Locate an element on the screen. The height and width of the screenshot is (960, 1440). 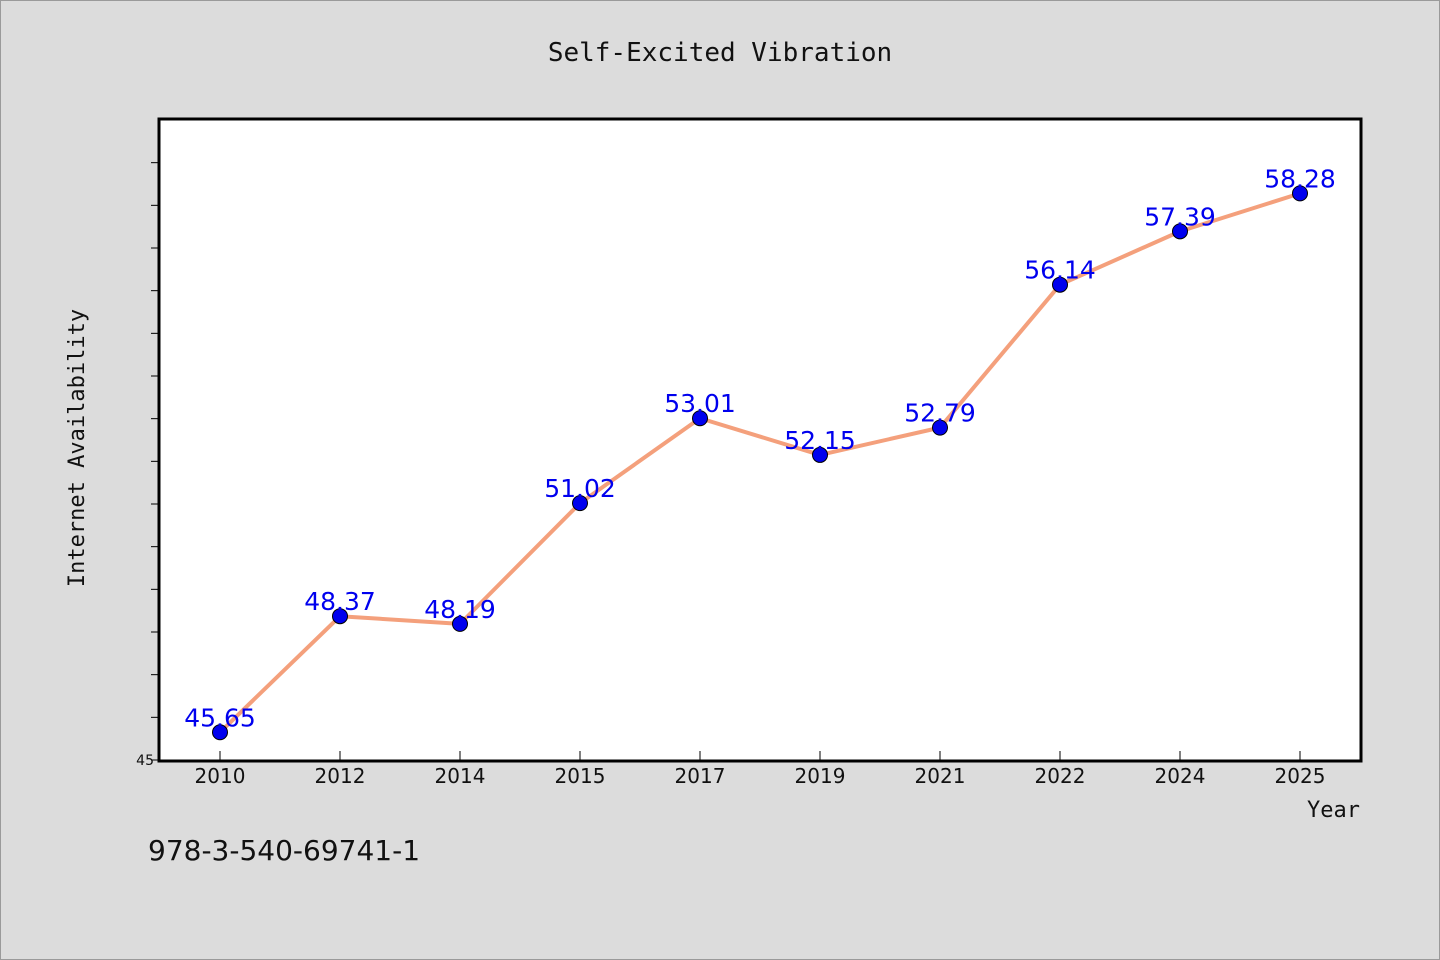
x-tick-label: 2010 is located at coordinates (220, 776).